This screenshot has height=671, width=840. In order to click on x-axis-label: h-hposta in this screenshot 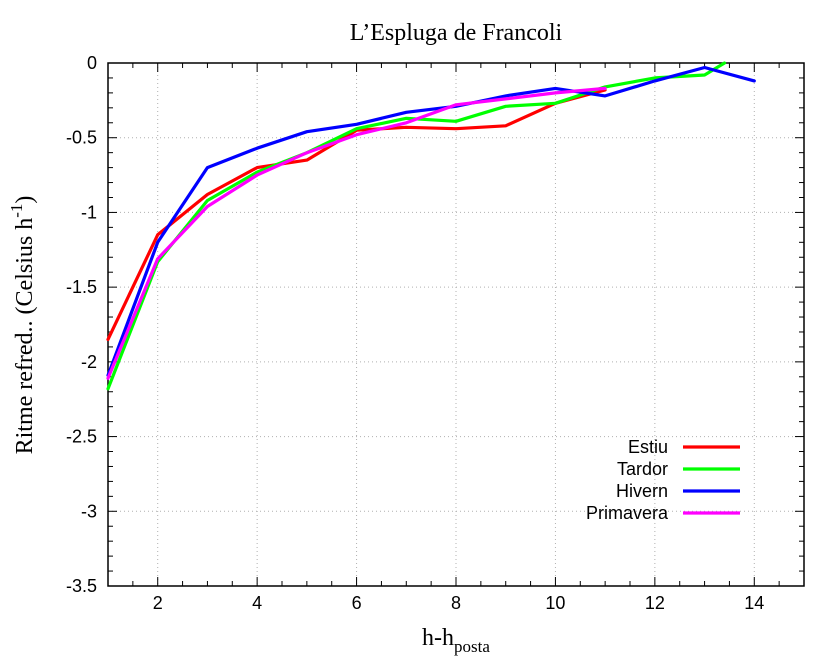, I will do `click(456, 640)`.